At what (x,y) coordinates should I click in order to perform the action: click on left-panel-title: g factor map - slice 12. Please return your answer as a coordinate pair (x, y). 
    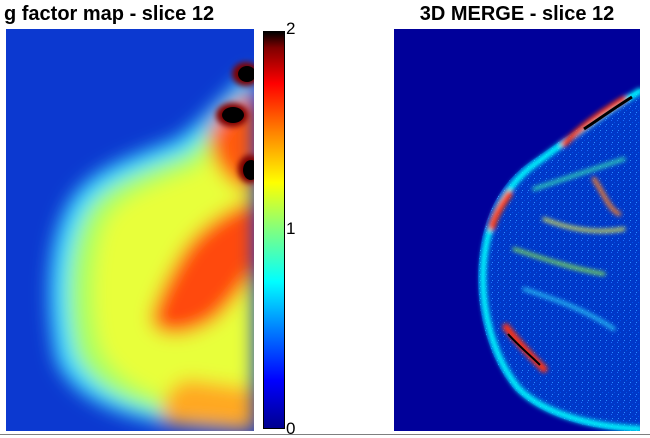
    Looking at the image, I should click on (109, 14).